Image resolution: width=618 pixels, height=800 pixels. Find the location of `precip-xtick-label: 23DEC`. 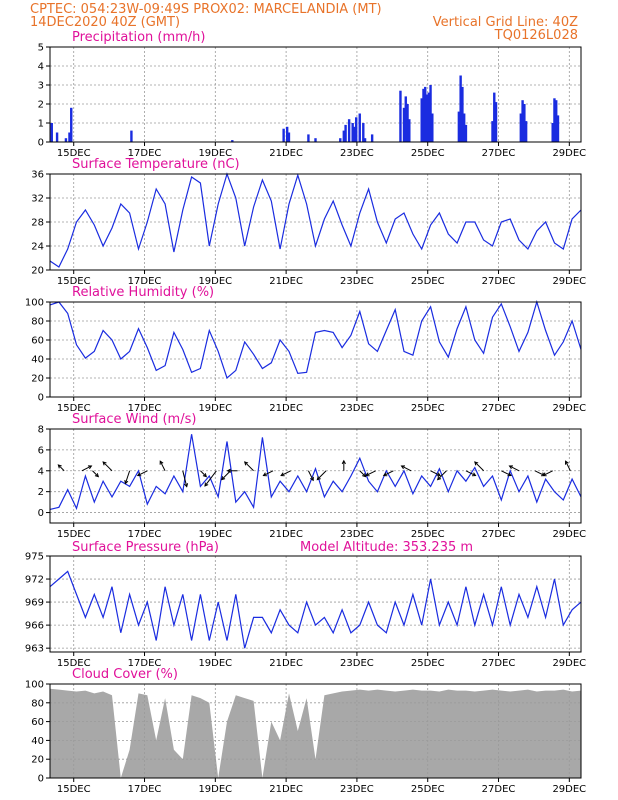

precip-xtick-label: 23DEC is located at coordinates (357, 153).